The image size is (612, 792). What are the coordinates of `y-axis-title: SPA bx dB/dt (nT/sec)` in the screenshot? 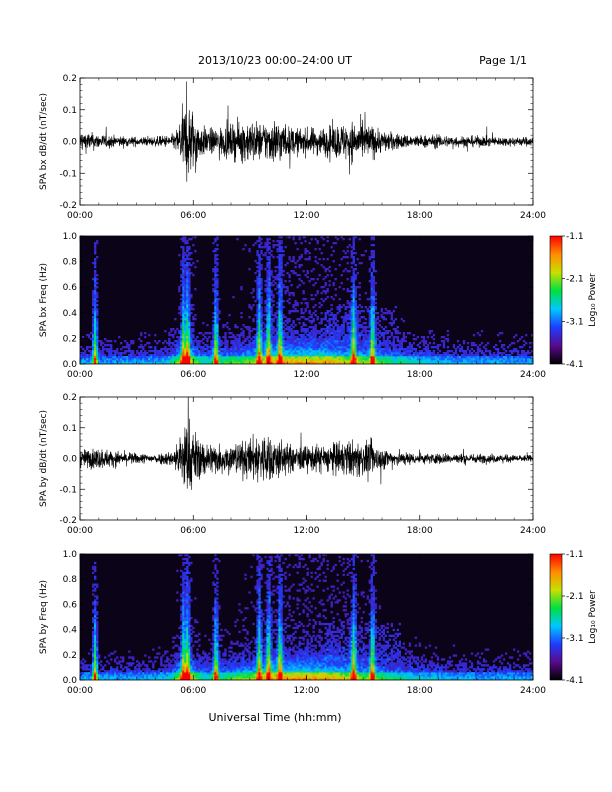 It's located at (44, 141).